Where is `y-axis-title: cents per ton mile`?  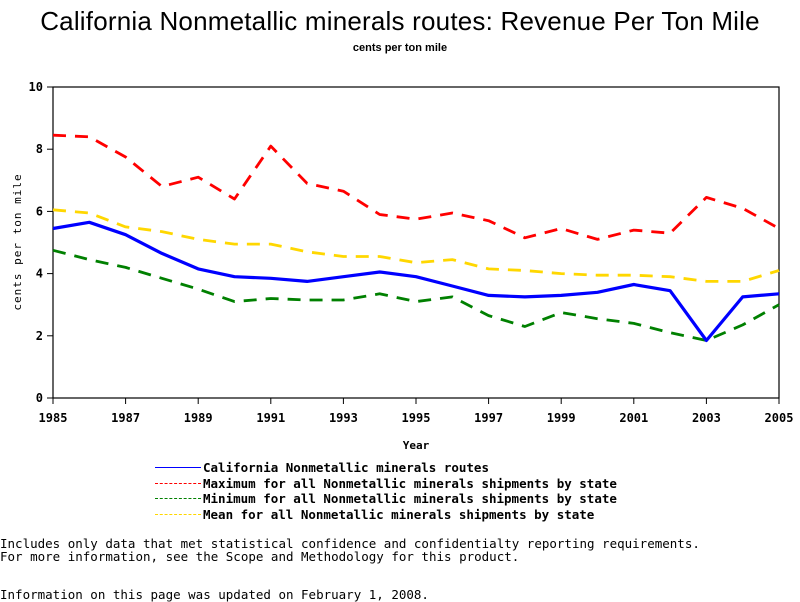
y-axis-title: cents per ton mile is located at coordinates (17, 241).